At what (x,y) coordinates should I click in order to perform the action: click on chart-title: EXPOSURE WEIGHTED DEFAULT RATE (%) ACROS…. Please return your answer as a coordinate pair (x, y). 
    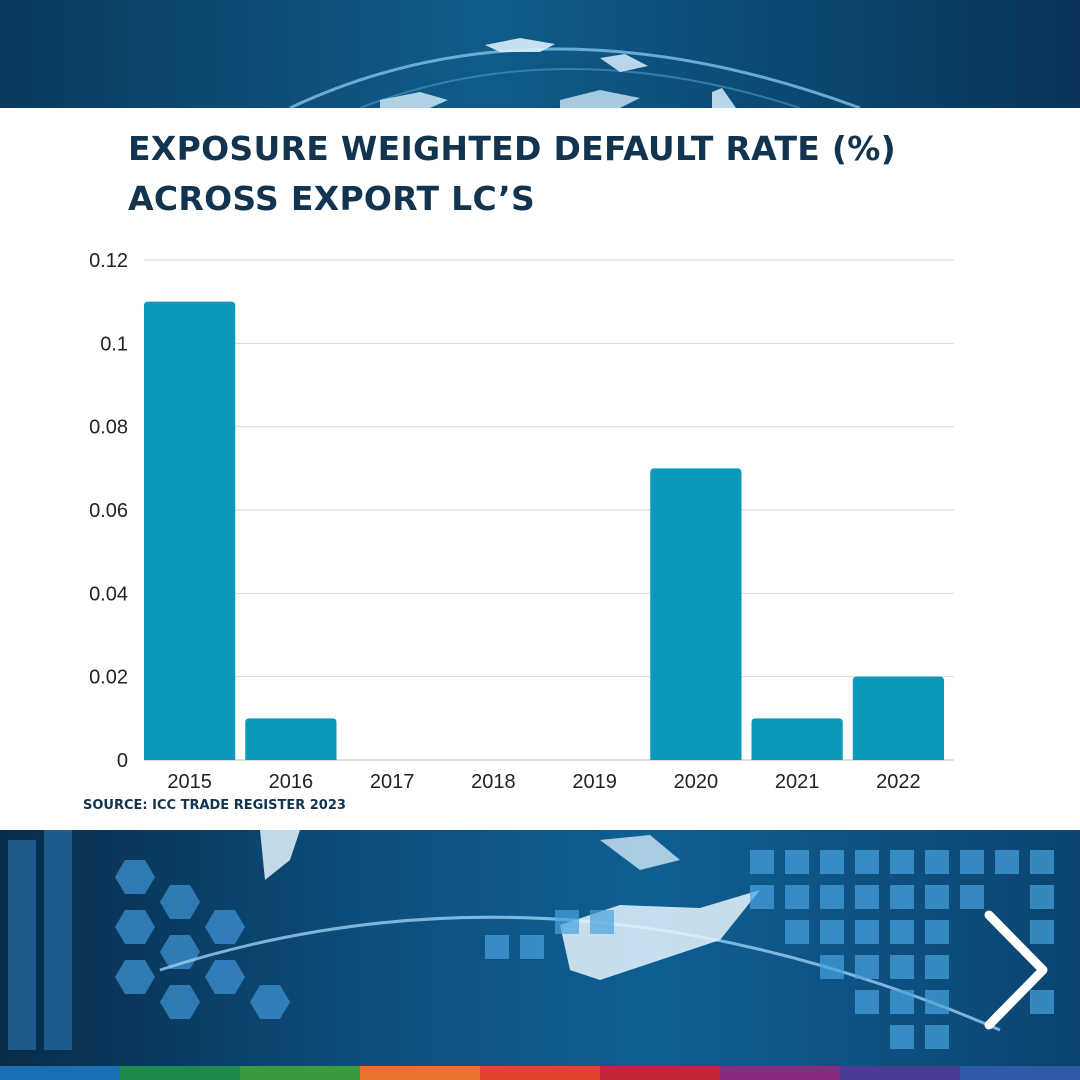
    Looking at the image, I should click on (568, 174).